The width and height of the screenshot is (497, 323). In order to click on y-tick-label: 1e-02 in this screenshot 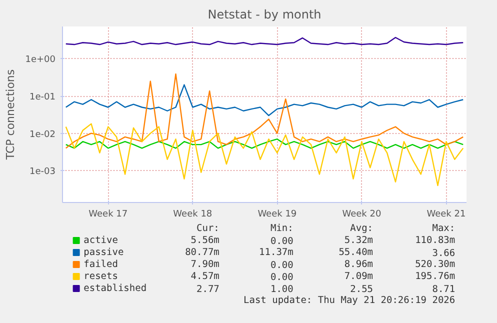, I will do `click(43, 135)`.